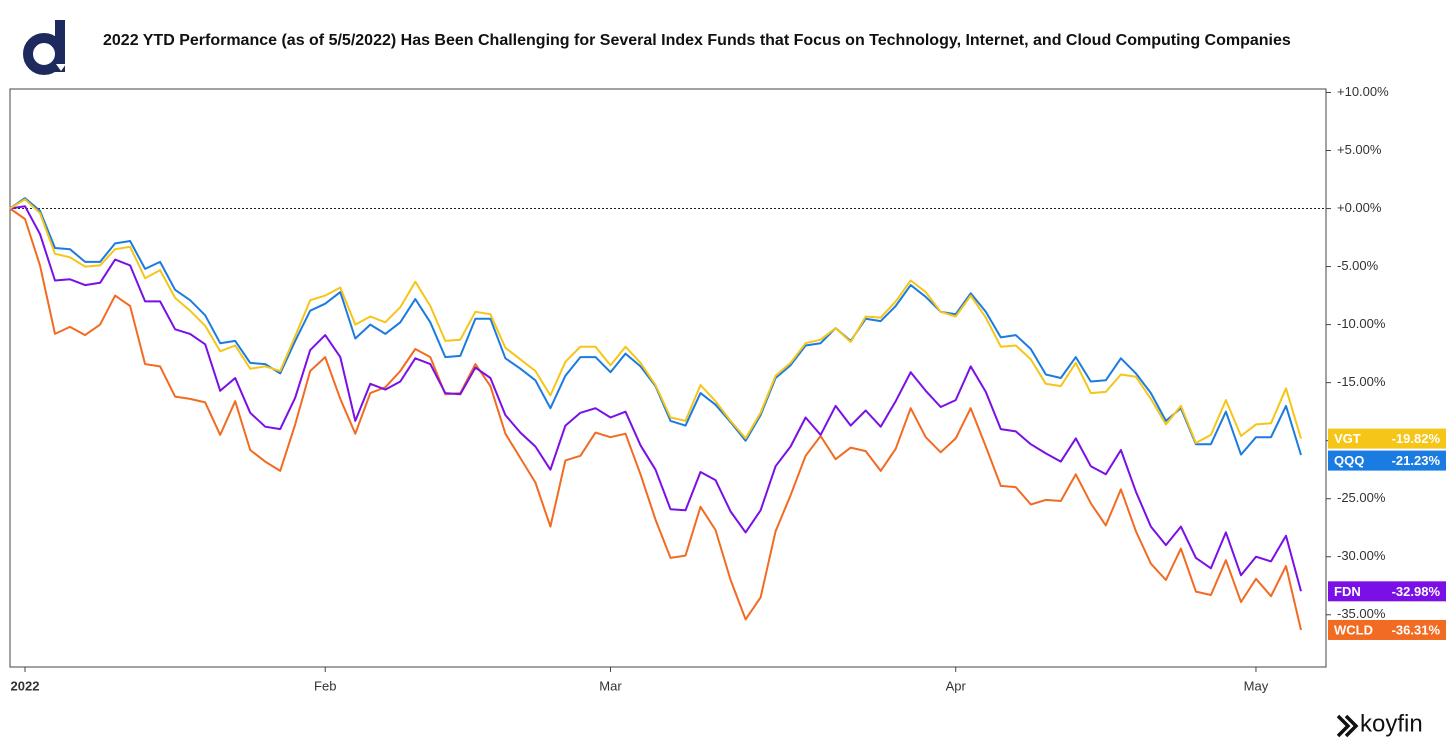  What do you see at coordinates (1256, 685) in the screenshot?
I see `x-tick-label: May` at bounding box center [1256, 685].